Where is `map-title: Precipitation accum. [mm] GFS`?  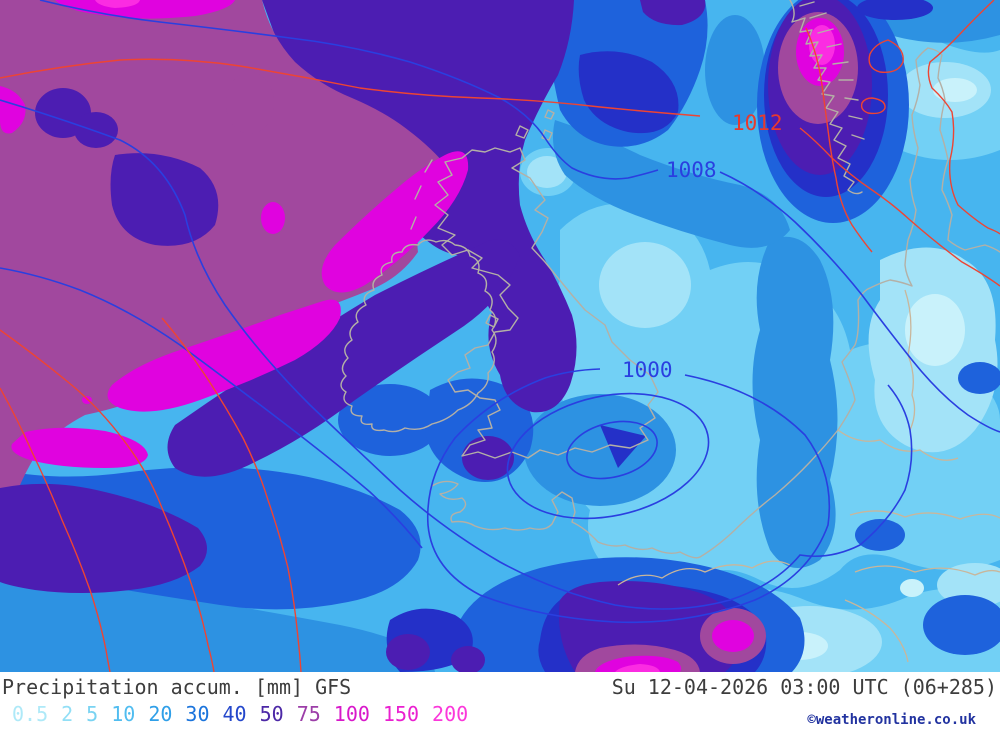 map-title: Precipitation accum. [mm] GFS is located at coordinates (177, 687).